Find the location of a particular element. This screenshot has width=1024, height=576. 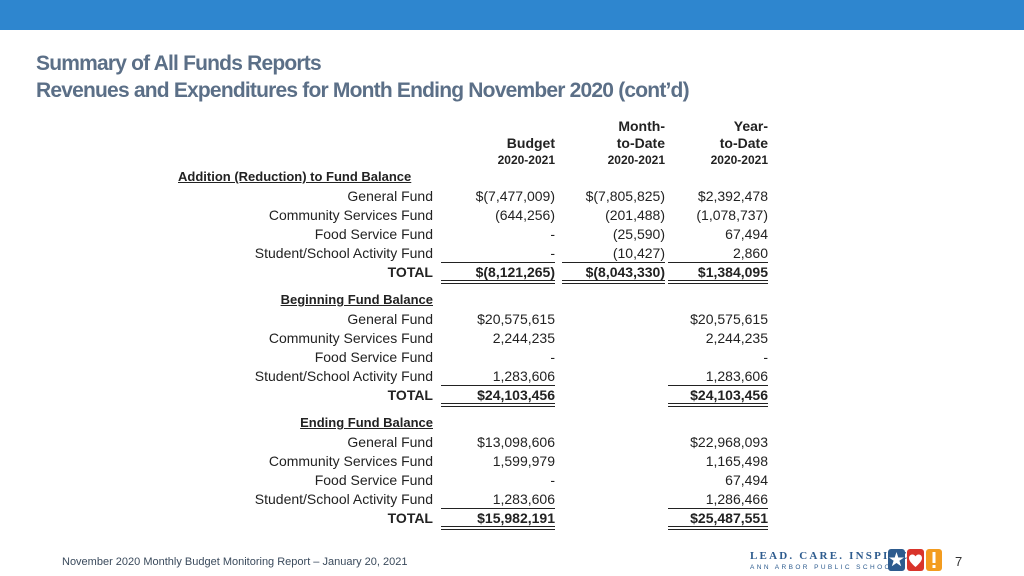

mtd-header-line2: to-Date is located at coordinates (640, 143).